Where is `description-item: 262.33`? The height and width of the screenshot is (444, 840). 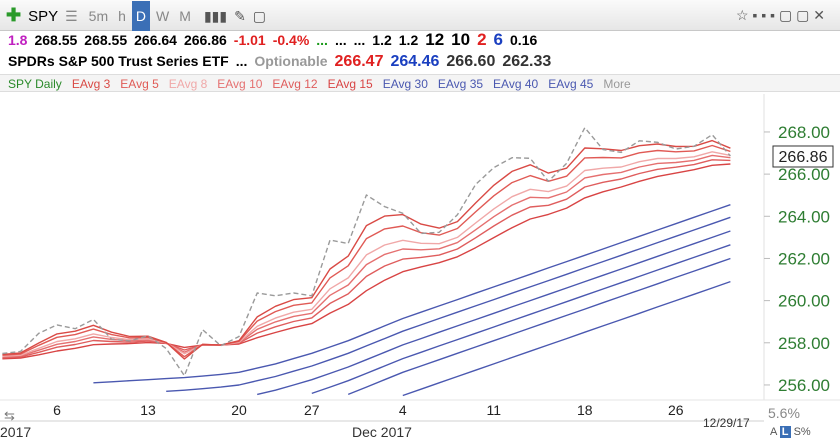
description-item: 262.33 is located at coordinates (527, 61).